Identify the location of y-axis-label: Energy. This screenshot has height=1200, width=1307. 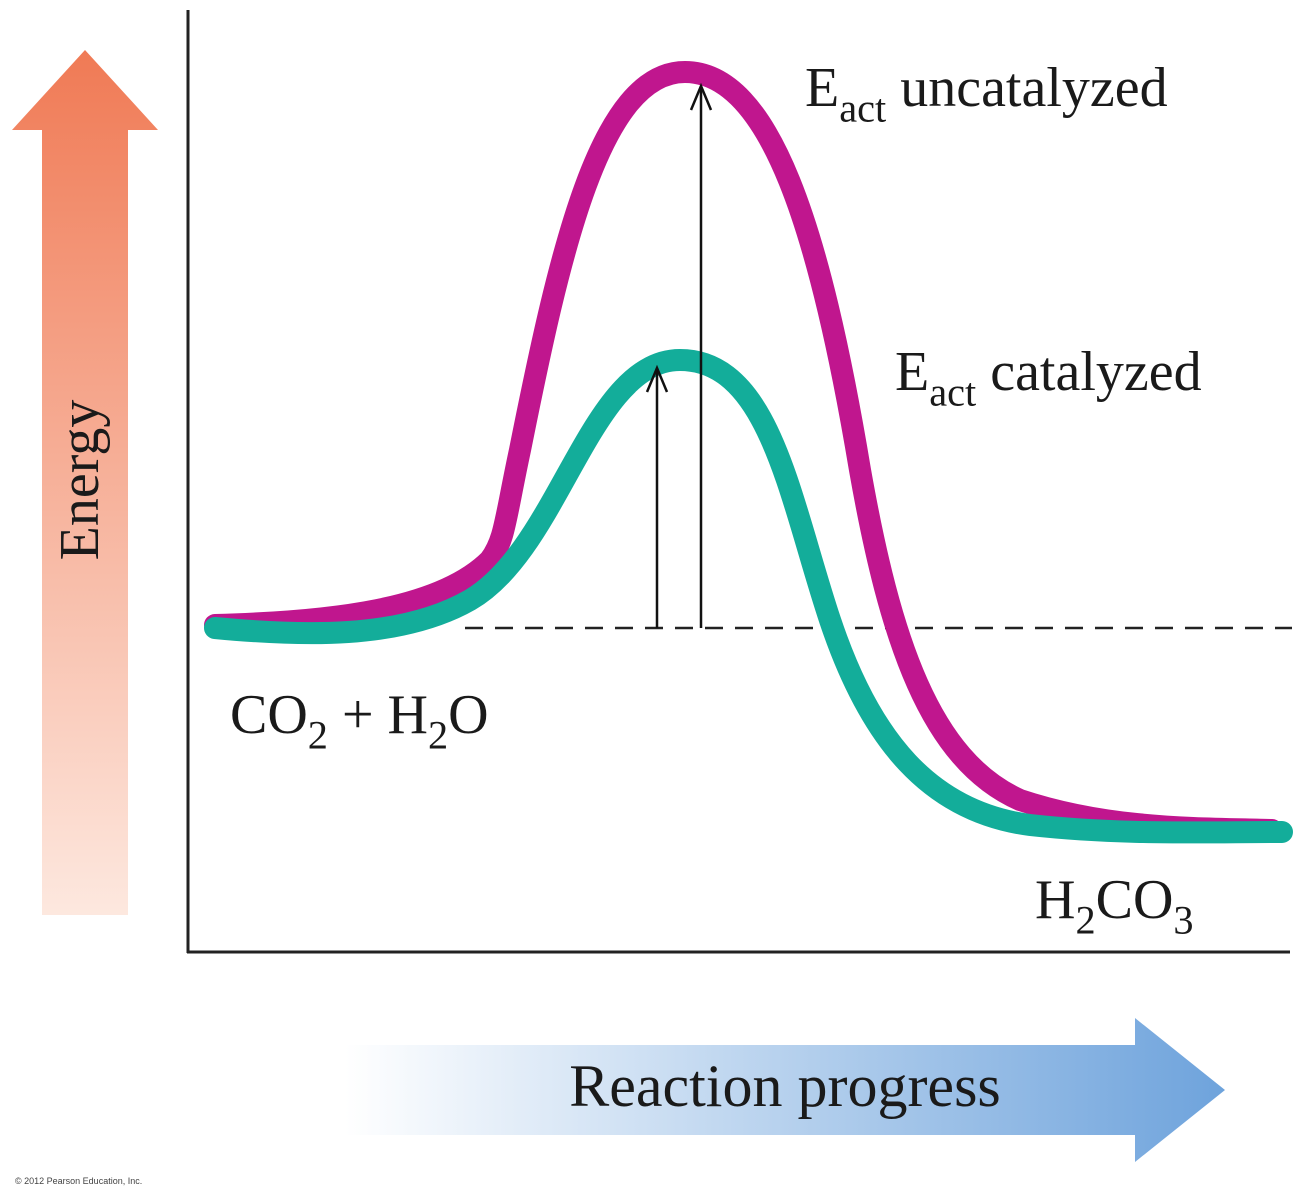
(80, 480).